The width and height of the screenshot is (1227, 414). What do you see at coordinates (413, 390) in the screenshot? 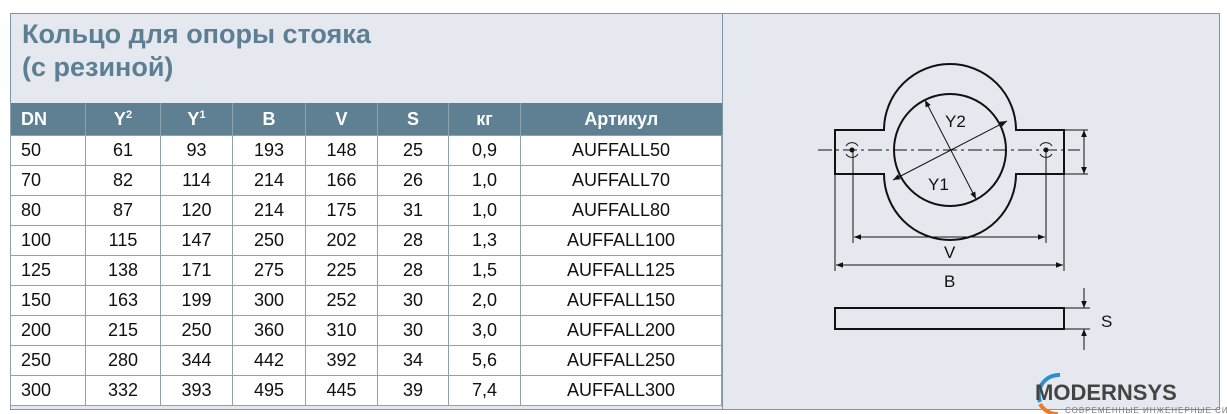
I see `table-cell: 39` at bounding box center [413, 390].